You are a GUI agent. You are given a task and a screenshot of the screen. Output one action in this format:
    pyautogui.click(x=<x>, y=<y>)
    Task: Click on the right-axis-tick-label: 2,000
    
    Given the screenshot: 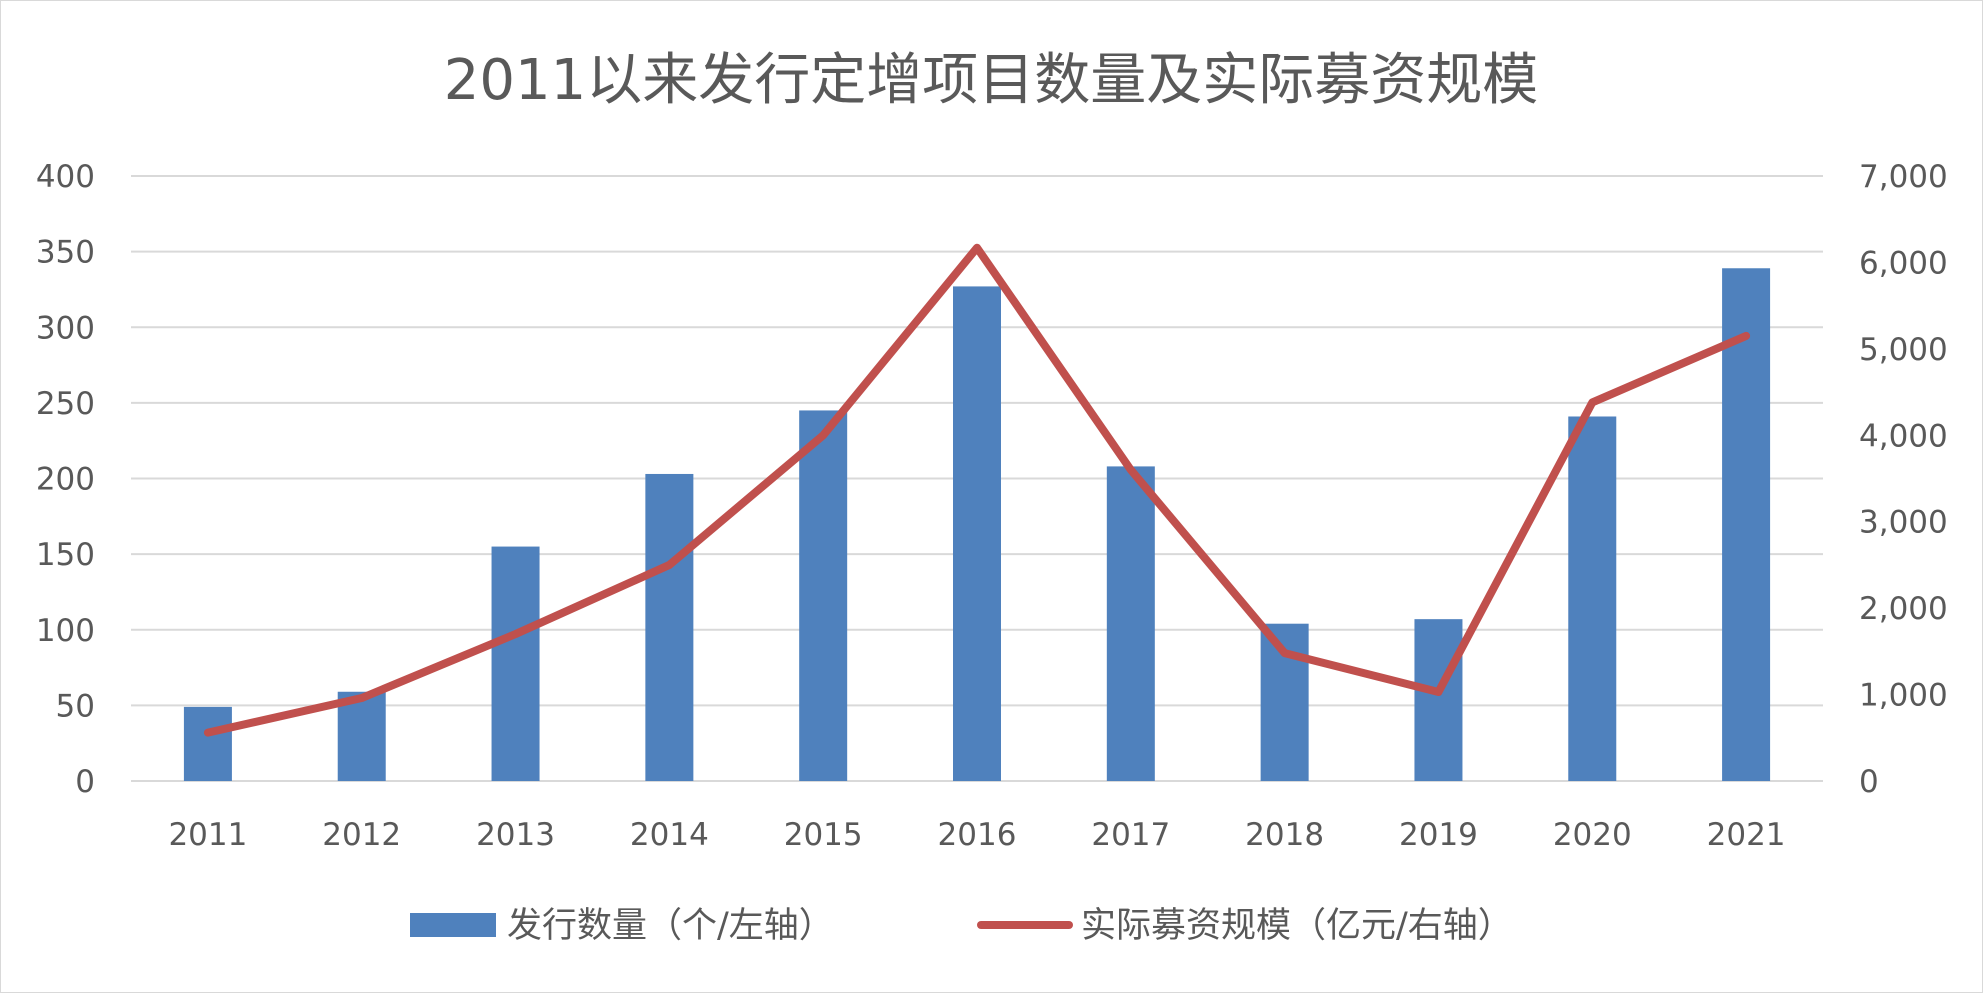 What is the action you would take?
    pyautogui.click(x=1903, y=609)
    